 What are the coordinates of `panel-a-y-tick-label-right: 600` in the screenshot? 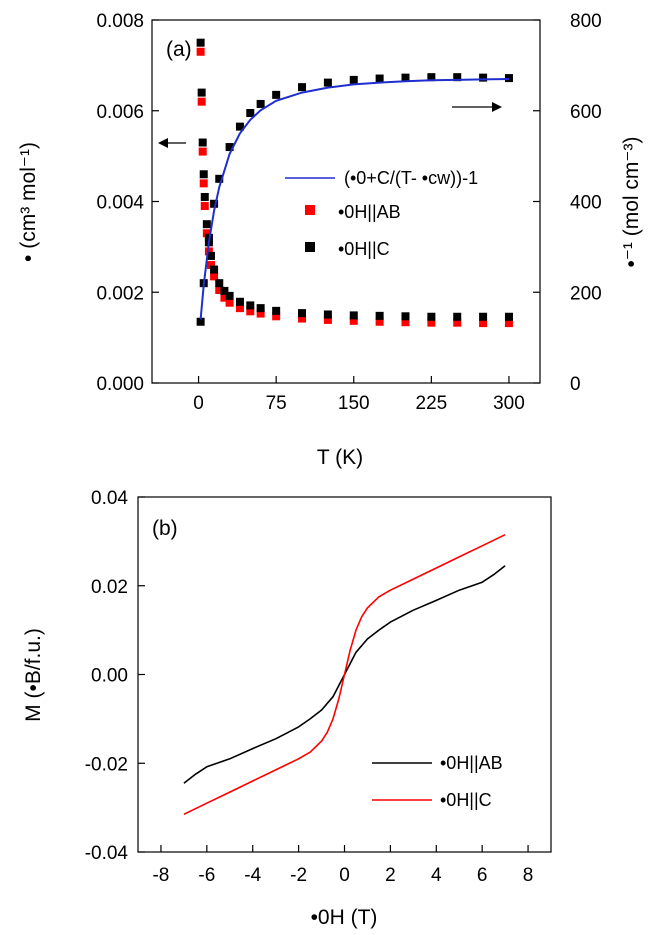 It's located at (586, 112).